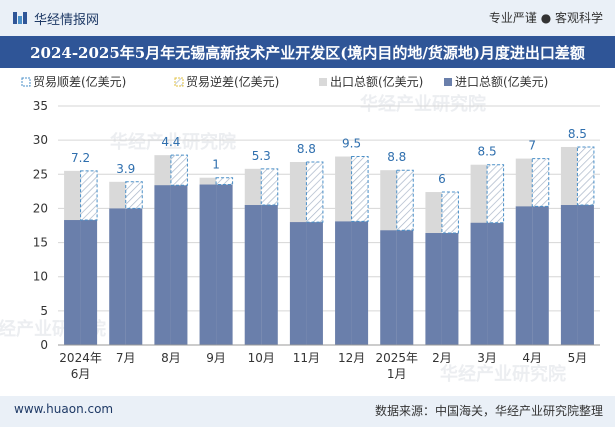 The image size is (615, 427). I want to click on x-tick-label: 6月, so click(81, 374).